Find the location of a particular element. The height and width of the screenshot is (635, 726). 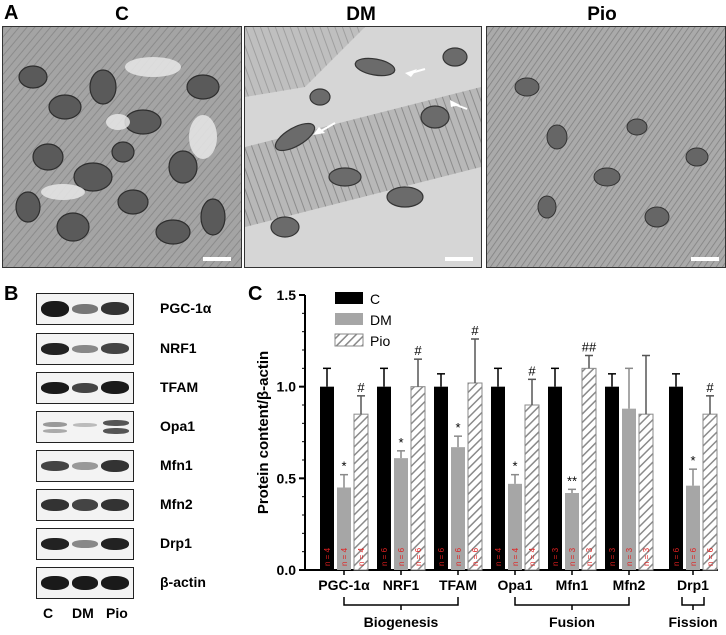

em-image-pio is located at coordinates (606, 147).